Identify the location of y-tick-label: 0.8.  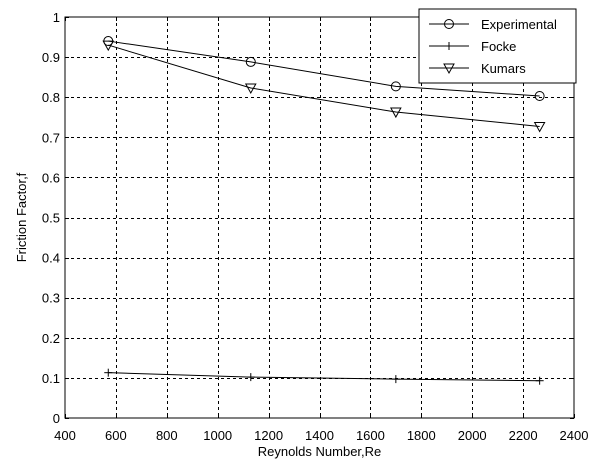
(51, 97).